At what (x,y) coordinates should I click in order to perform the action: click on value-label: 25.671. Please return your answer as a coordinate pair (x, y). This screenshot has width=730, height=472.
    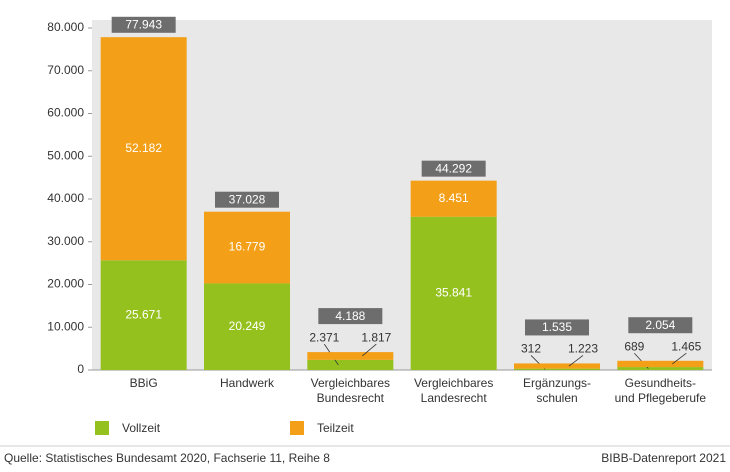
    Looking at the image, I should click on (143, 314).